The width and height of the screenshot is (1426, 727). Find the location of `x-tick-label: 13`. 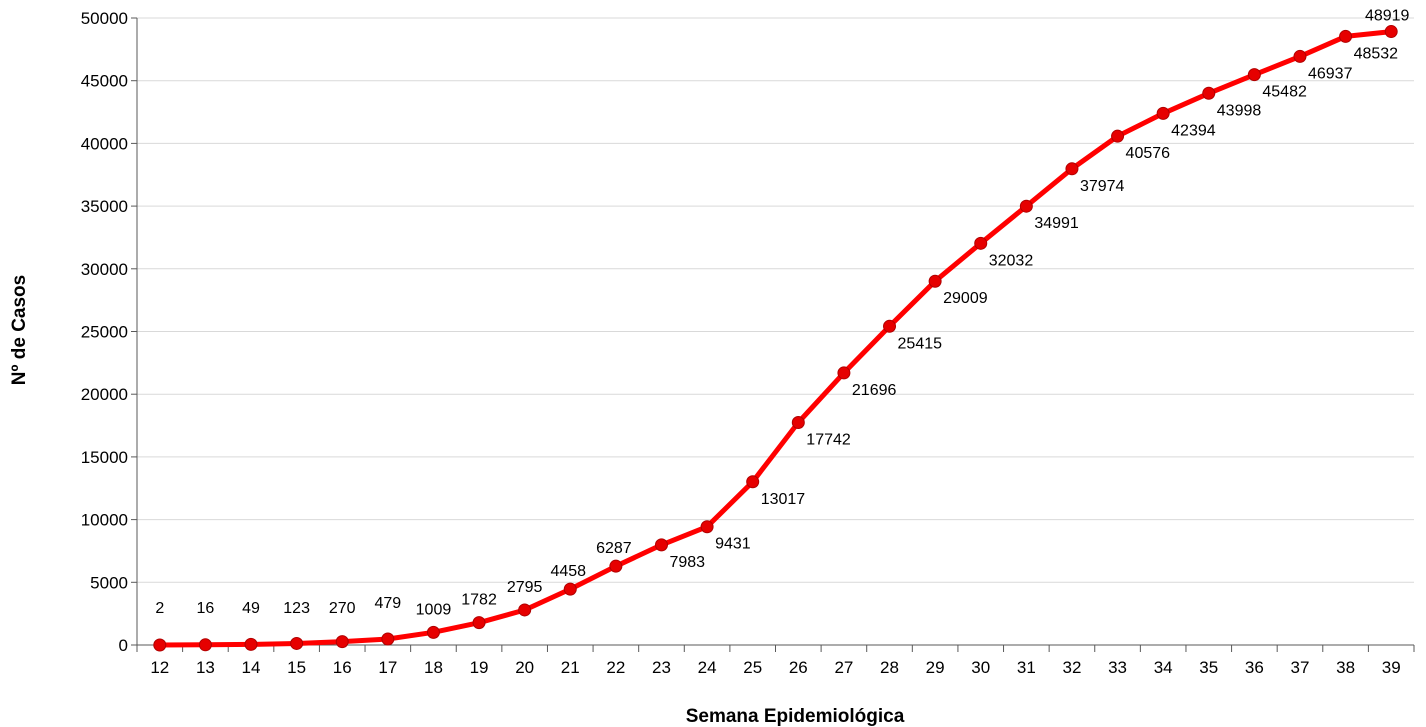

x-tick-label: 13 is located at coordinates (205, 667).